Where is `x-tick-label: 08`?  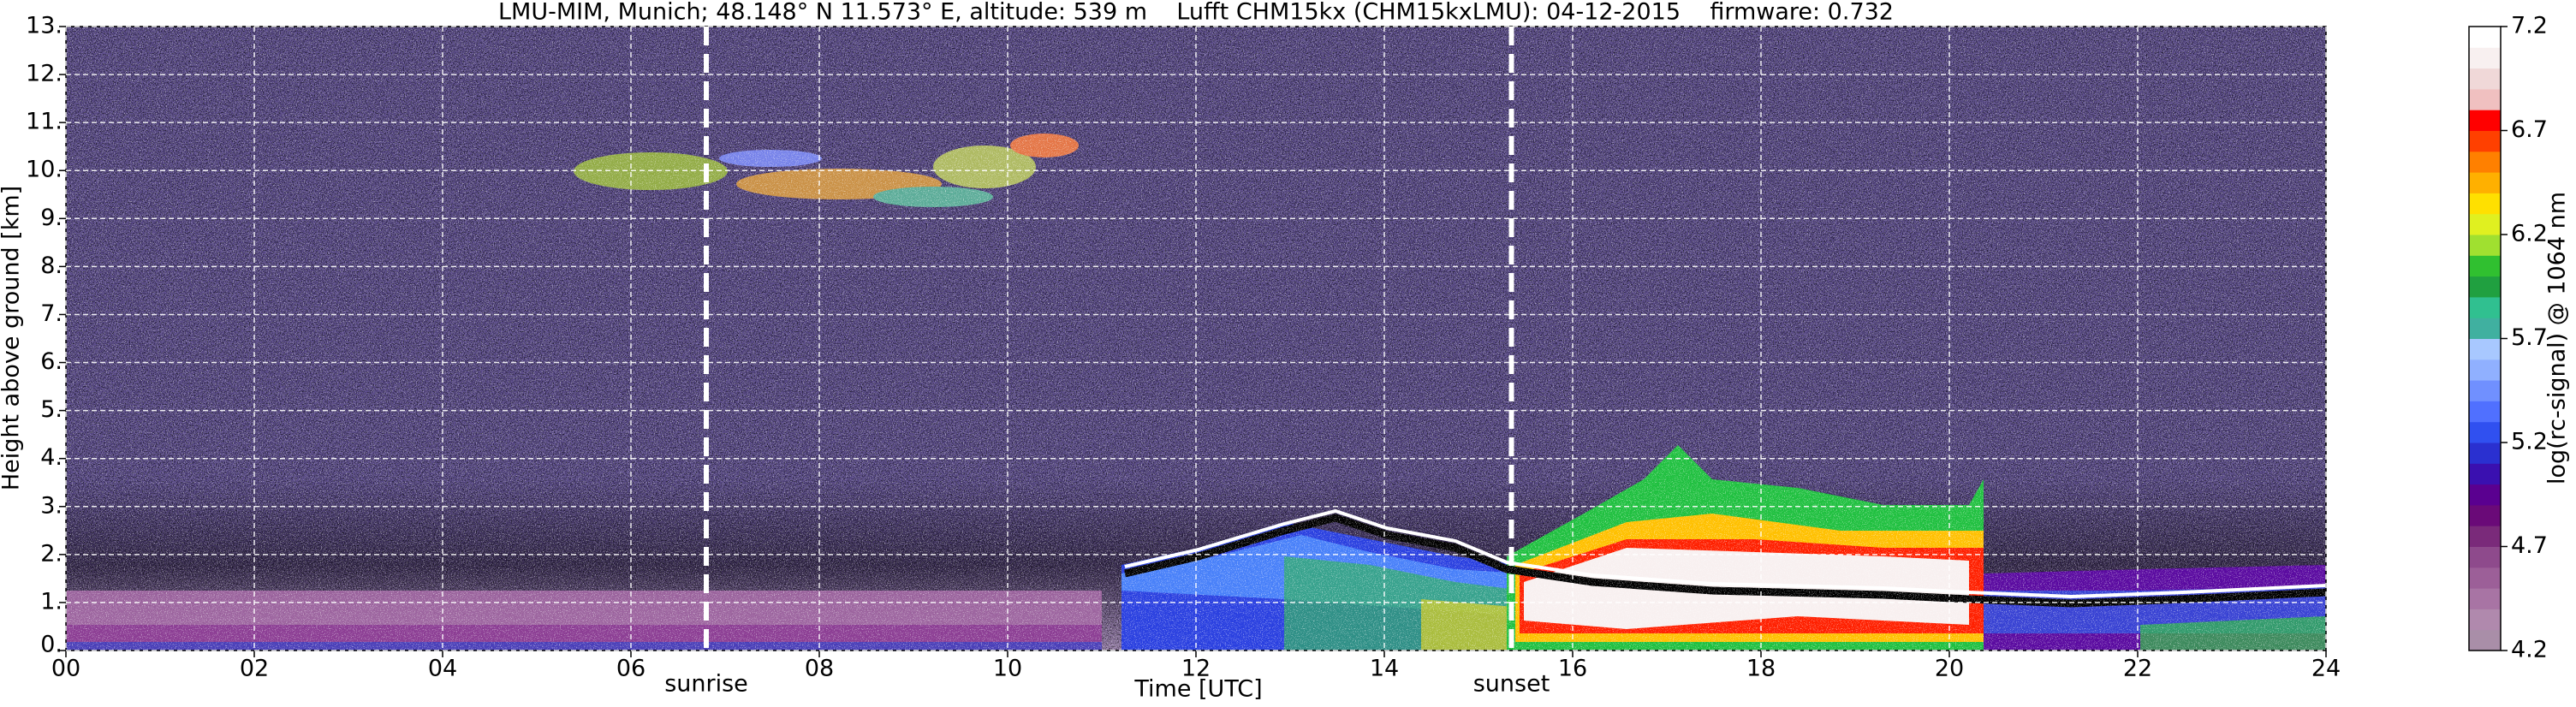
x-tick-label: 08 is located at coordinates (819, 669).